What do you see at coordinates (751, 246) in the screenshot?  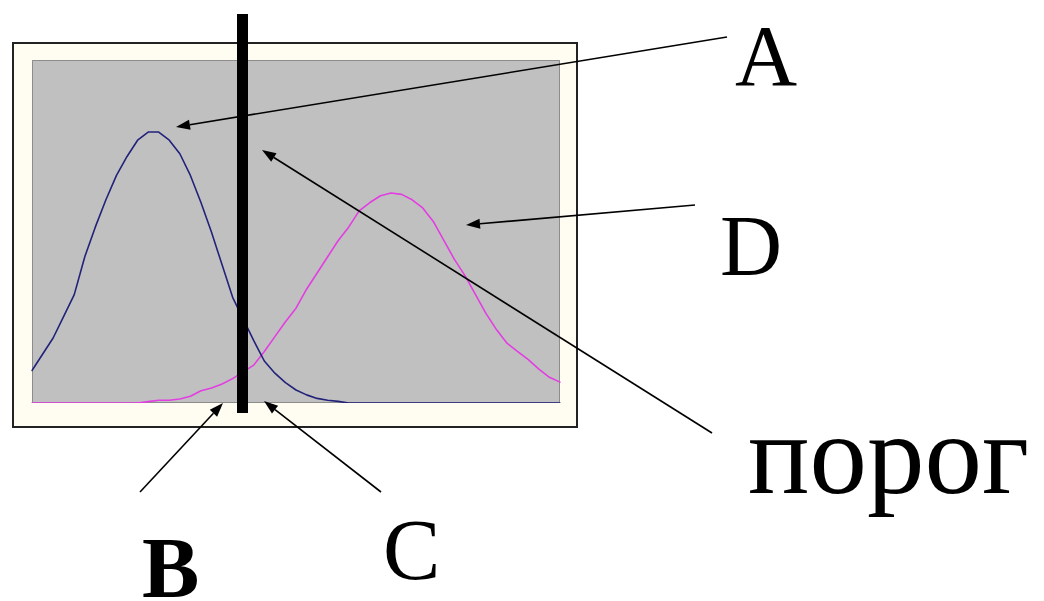 I see `text: D` at bounding box center [751, 246].